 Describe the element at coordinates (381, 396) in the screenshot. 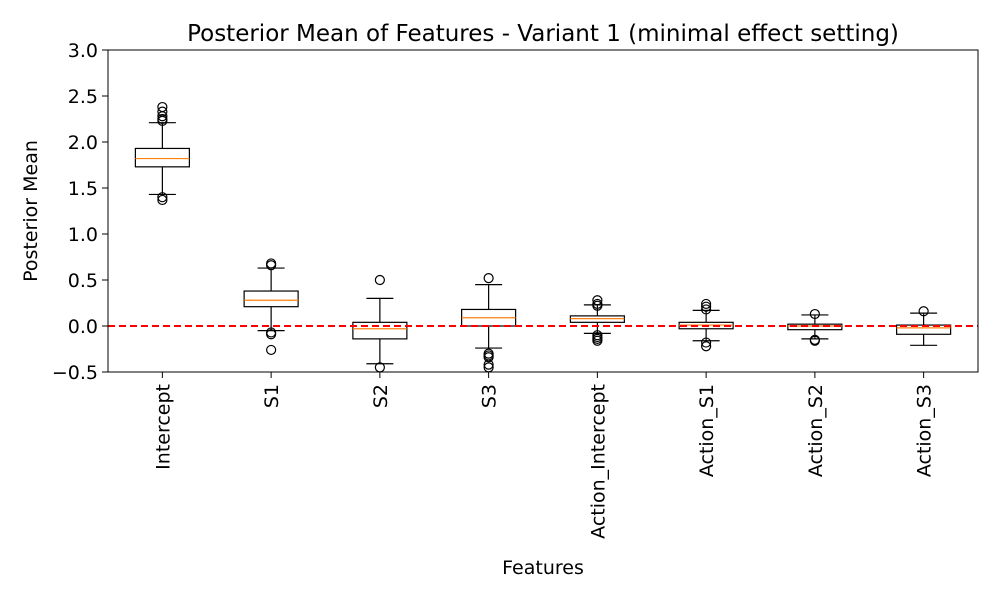

I see `x-tick-label: S2` at that location.